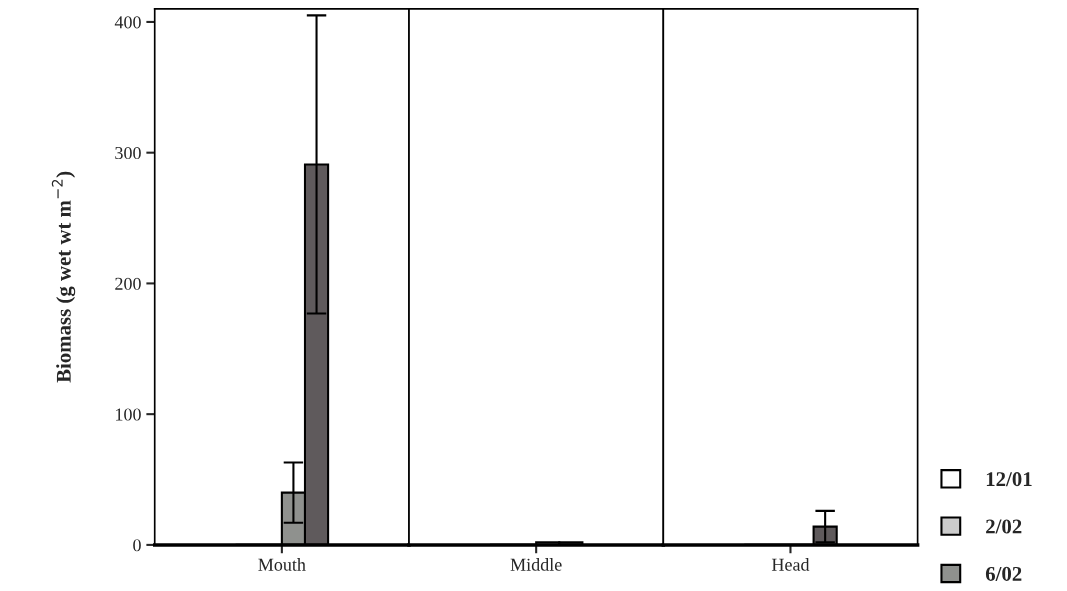 The width and height of the screenshot is (1067, 591). Describe the element at coordinates (63, 277) in the screenshot. I see `y-axis-title: Biomass (g wet wt m$^{−2}$)` at that location.